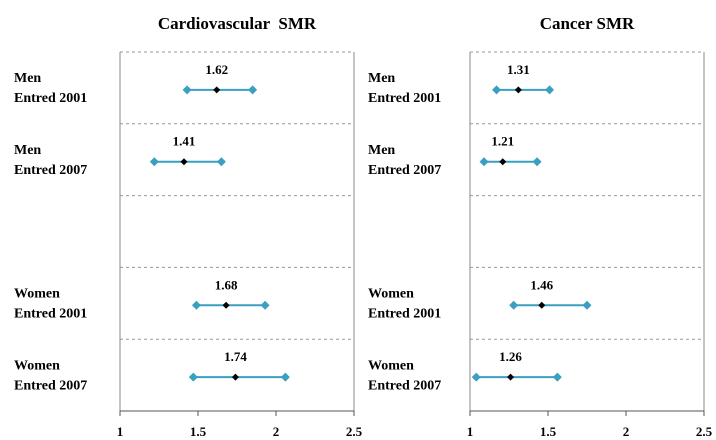 The width and height of the screenshot is (716, 440). What do you see at coordinates (235, 356) in the screenshot?
I see `value-label: 1.74` at bounding box center [235, 356].